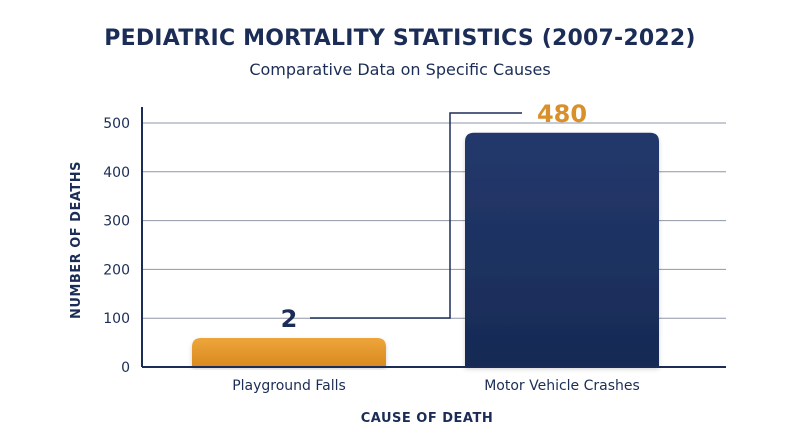 The width and height of the screenshot is (800, 447). What do you see at coordinates (562, 114) in the screenshot?
I see `data-label: 480` at bounding box center [562, 114].